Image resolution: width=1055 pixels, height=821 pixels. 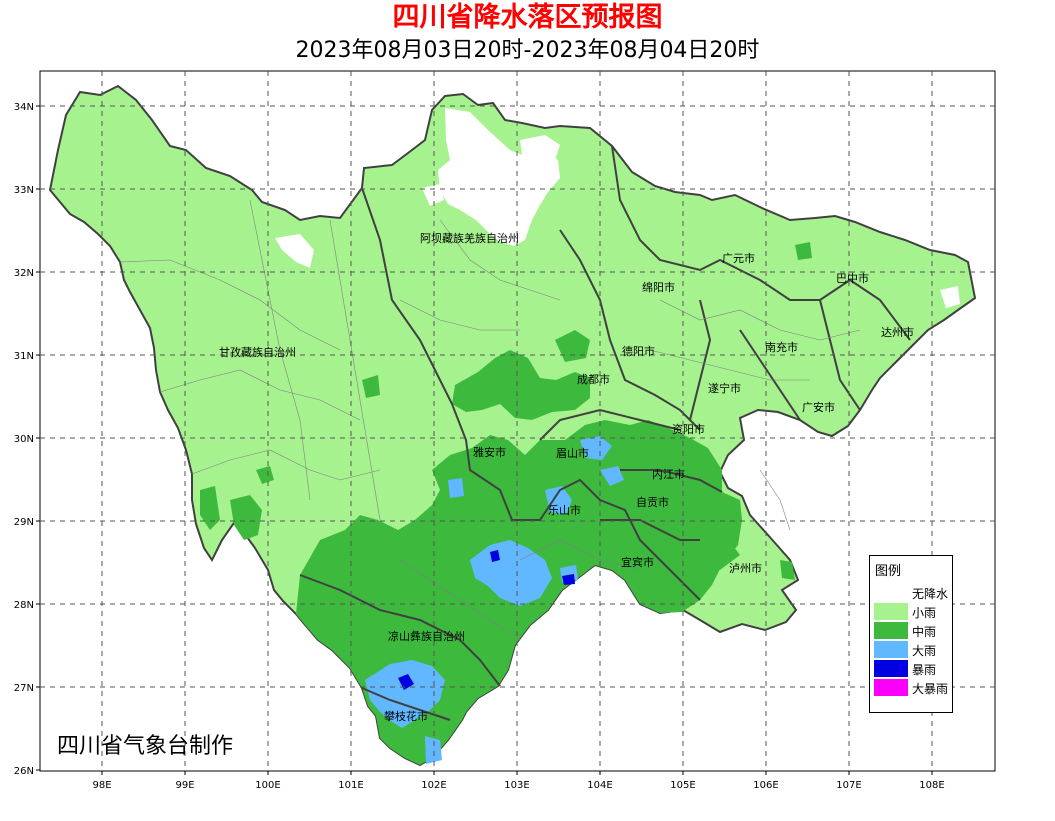 I want to click on lon-tick-label: 99E, so click(x=184, y=785).